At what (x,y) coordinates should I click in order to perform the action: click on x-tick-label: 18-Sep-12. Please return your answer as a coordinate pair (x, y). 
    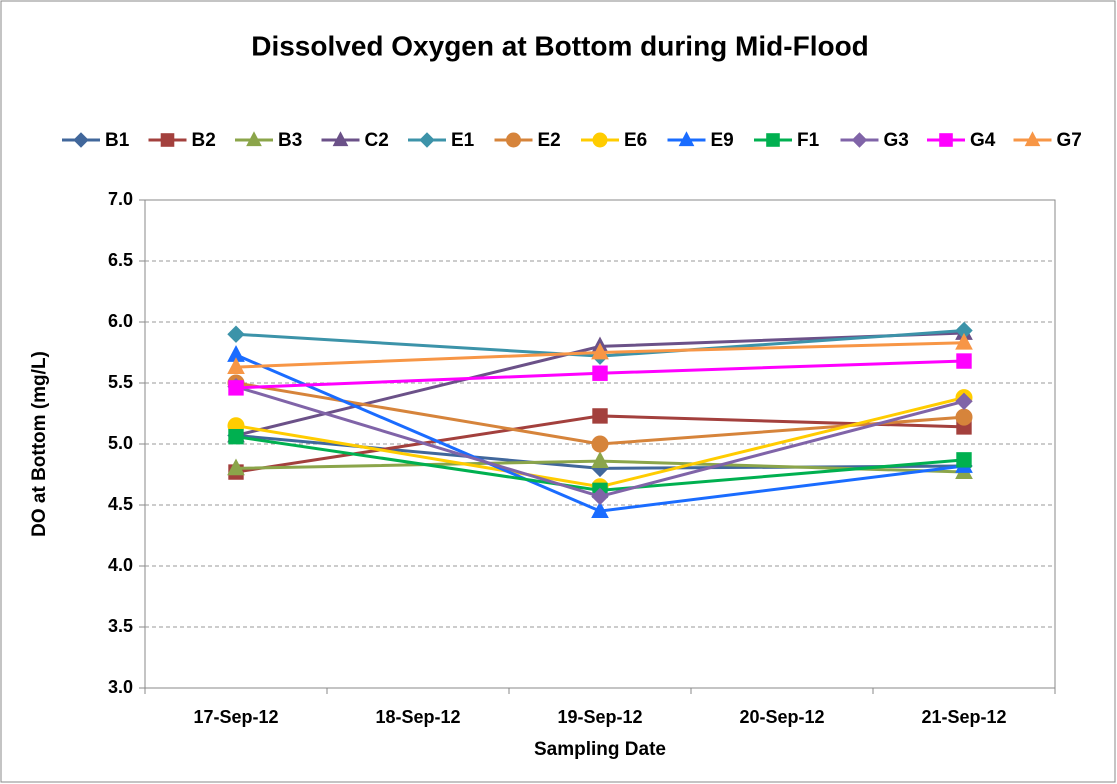
    Looking at the image, I should click on (417, 717).